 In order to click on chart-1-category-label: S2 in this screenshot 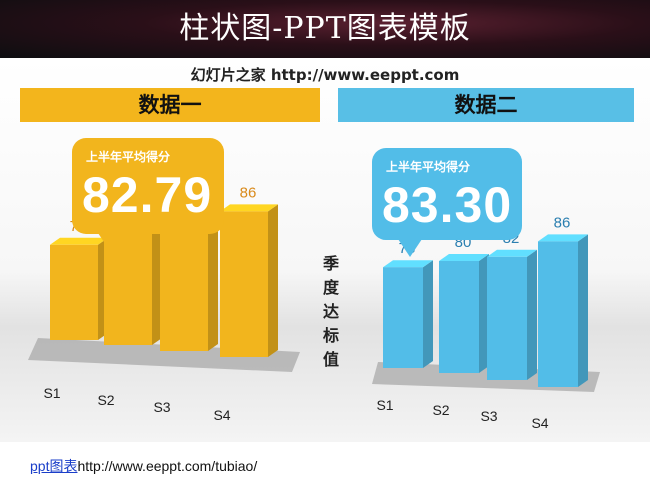, I will do `click(105, 400)`.